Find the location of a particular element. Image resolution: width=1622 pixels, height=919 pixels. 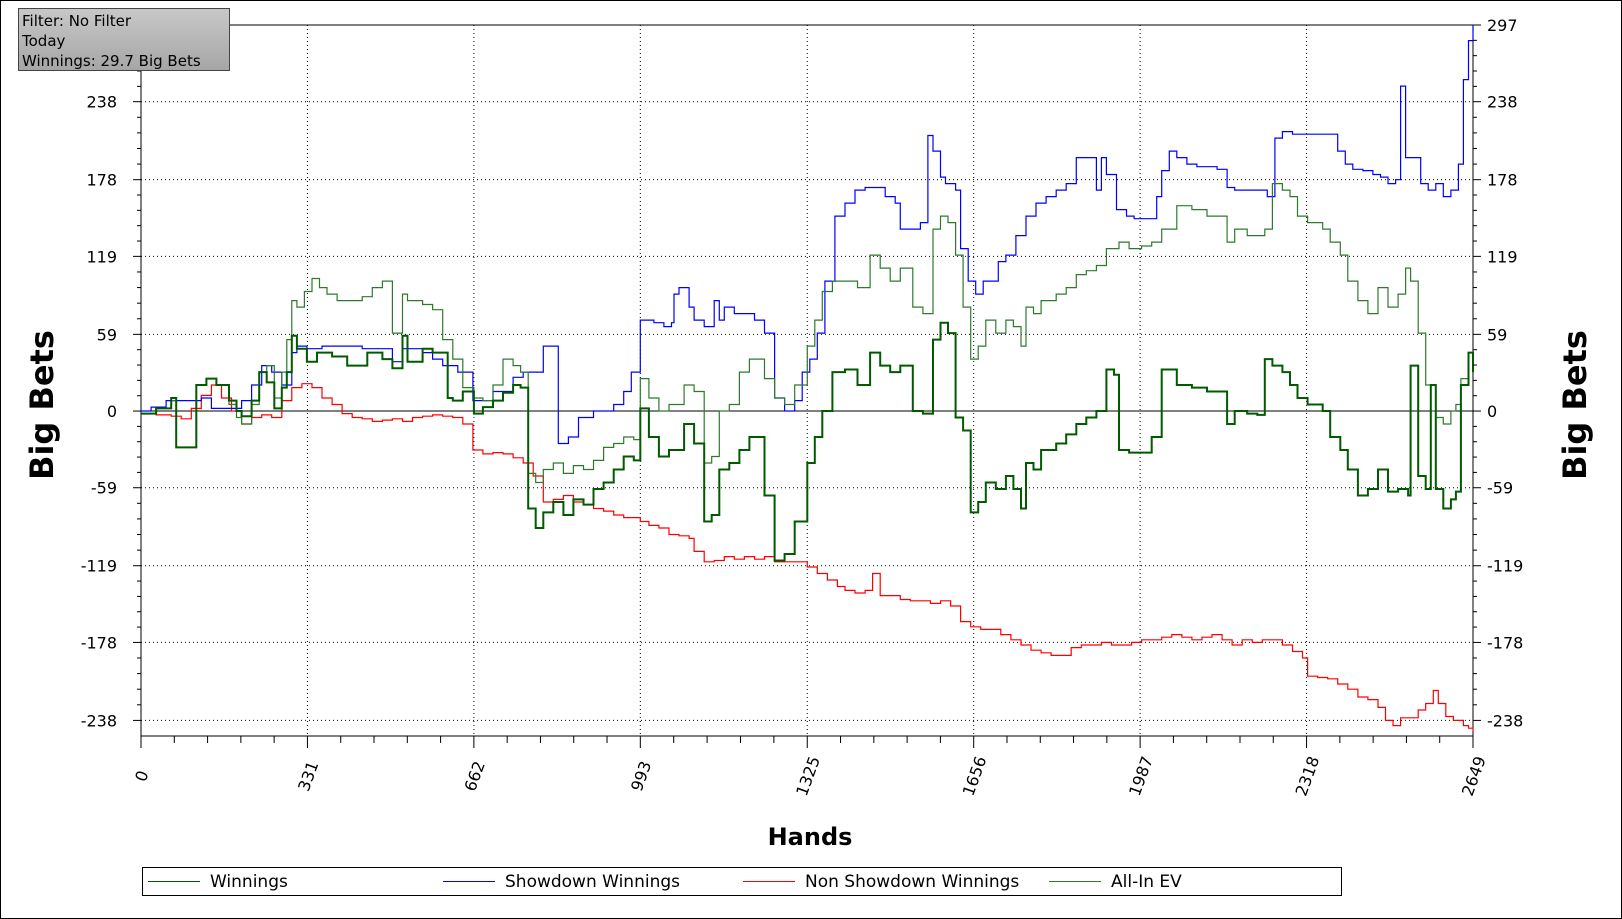

x-tick-label-4: 1325 is located at coordinates (808, 776).